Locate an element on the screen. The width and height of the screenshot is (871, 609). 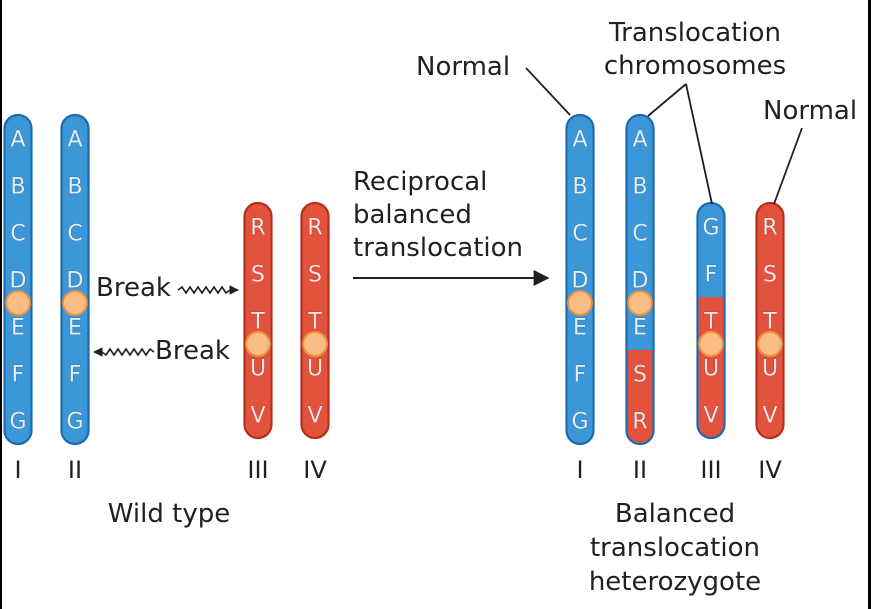
roman-wild-2: II is located at coordinates (75, 470).